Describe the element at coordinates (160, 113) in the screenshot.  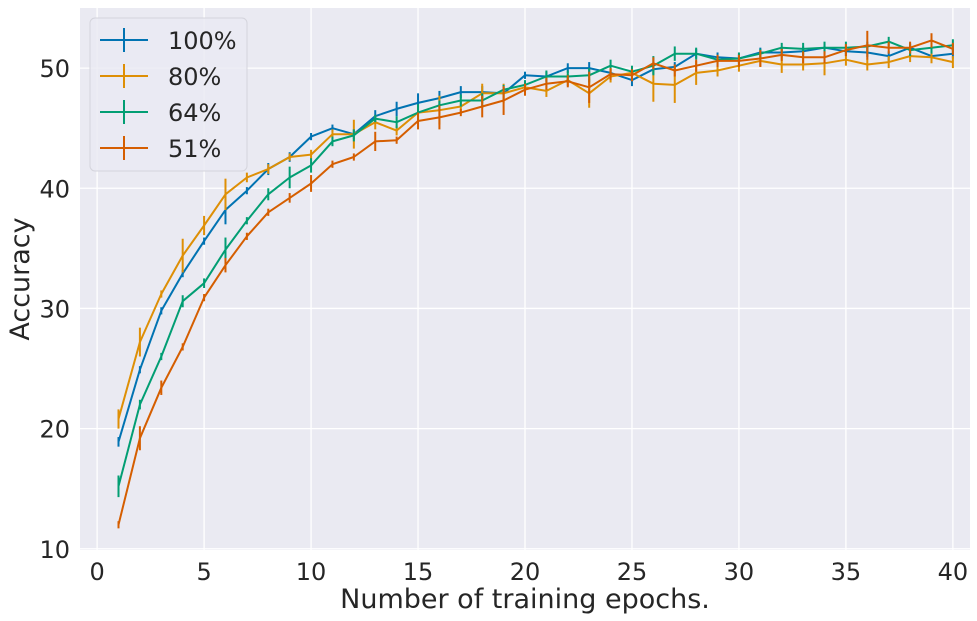
I see `legend-item: 64%` at that location.